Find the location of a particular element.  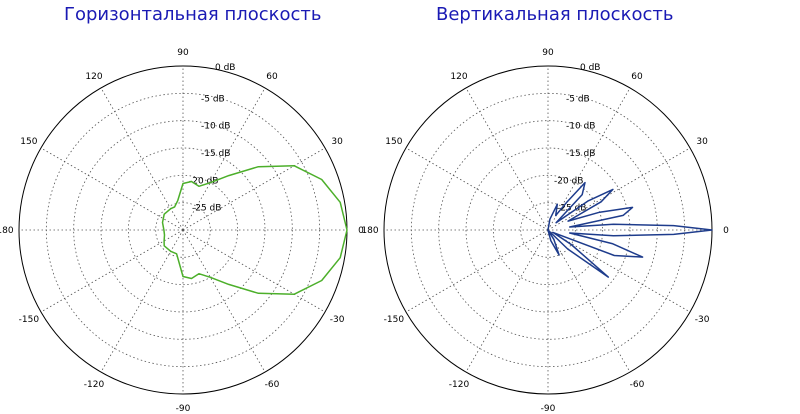

pattern-curve-vertical is located at coordinates (630, 229).